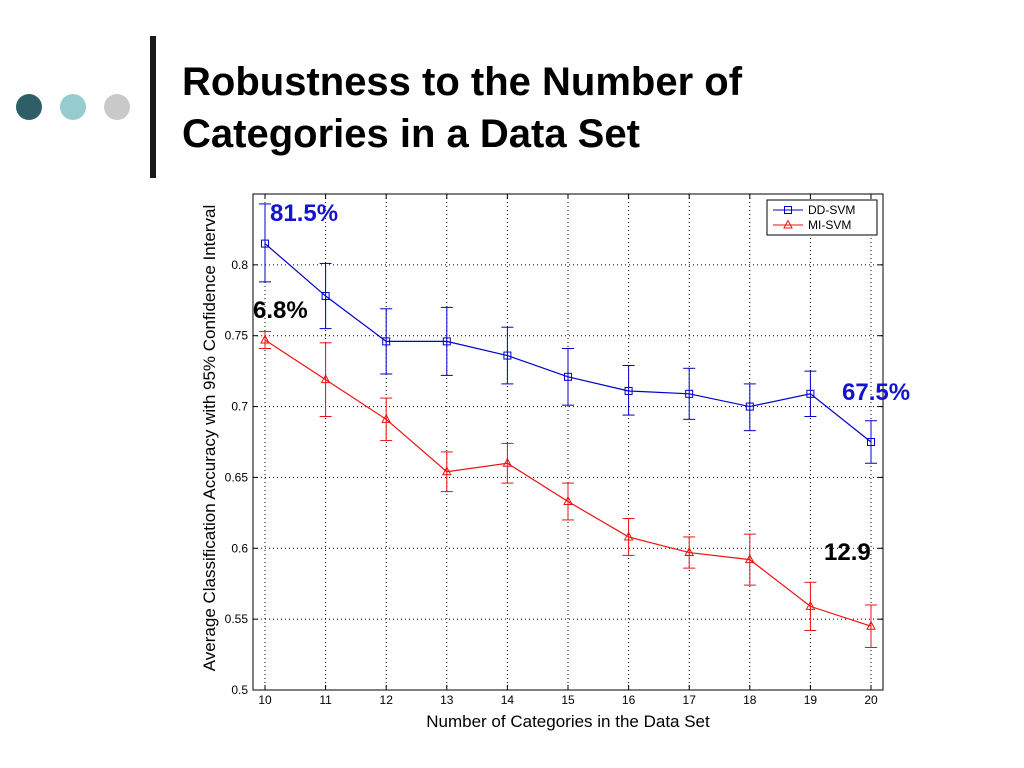 This screenshot has height=768, width=1024. I want to click on annotation-dd-svm-end: 67.5%, so click(876, 392).